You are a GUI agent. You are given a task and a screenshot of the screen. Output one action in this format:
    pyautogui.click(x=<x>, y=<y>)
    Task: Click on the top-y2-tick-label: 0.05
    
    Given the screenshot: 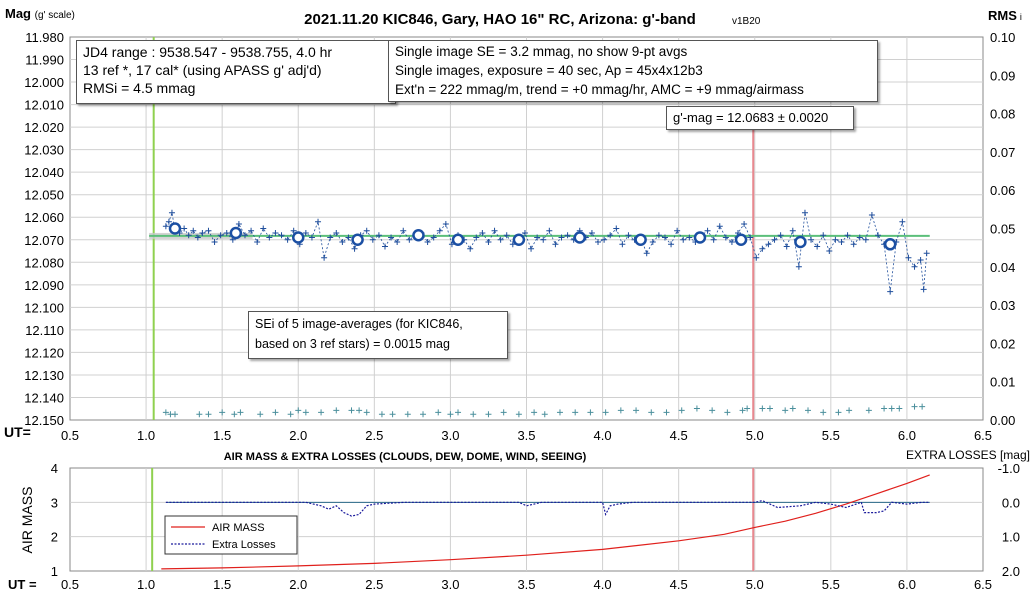 What is the action you would take?
    pyautogui.click(x=1002, y=229)
    